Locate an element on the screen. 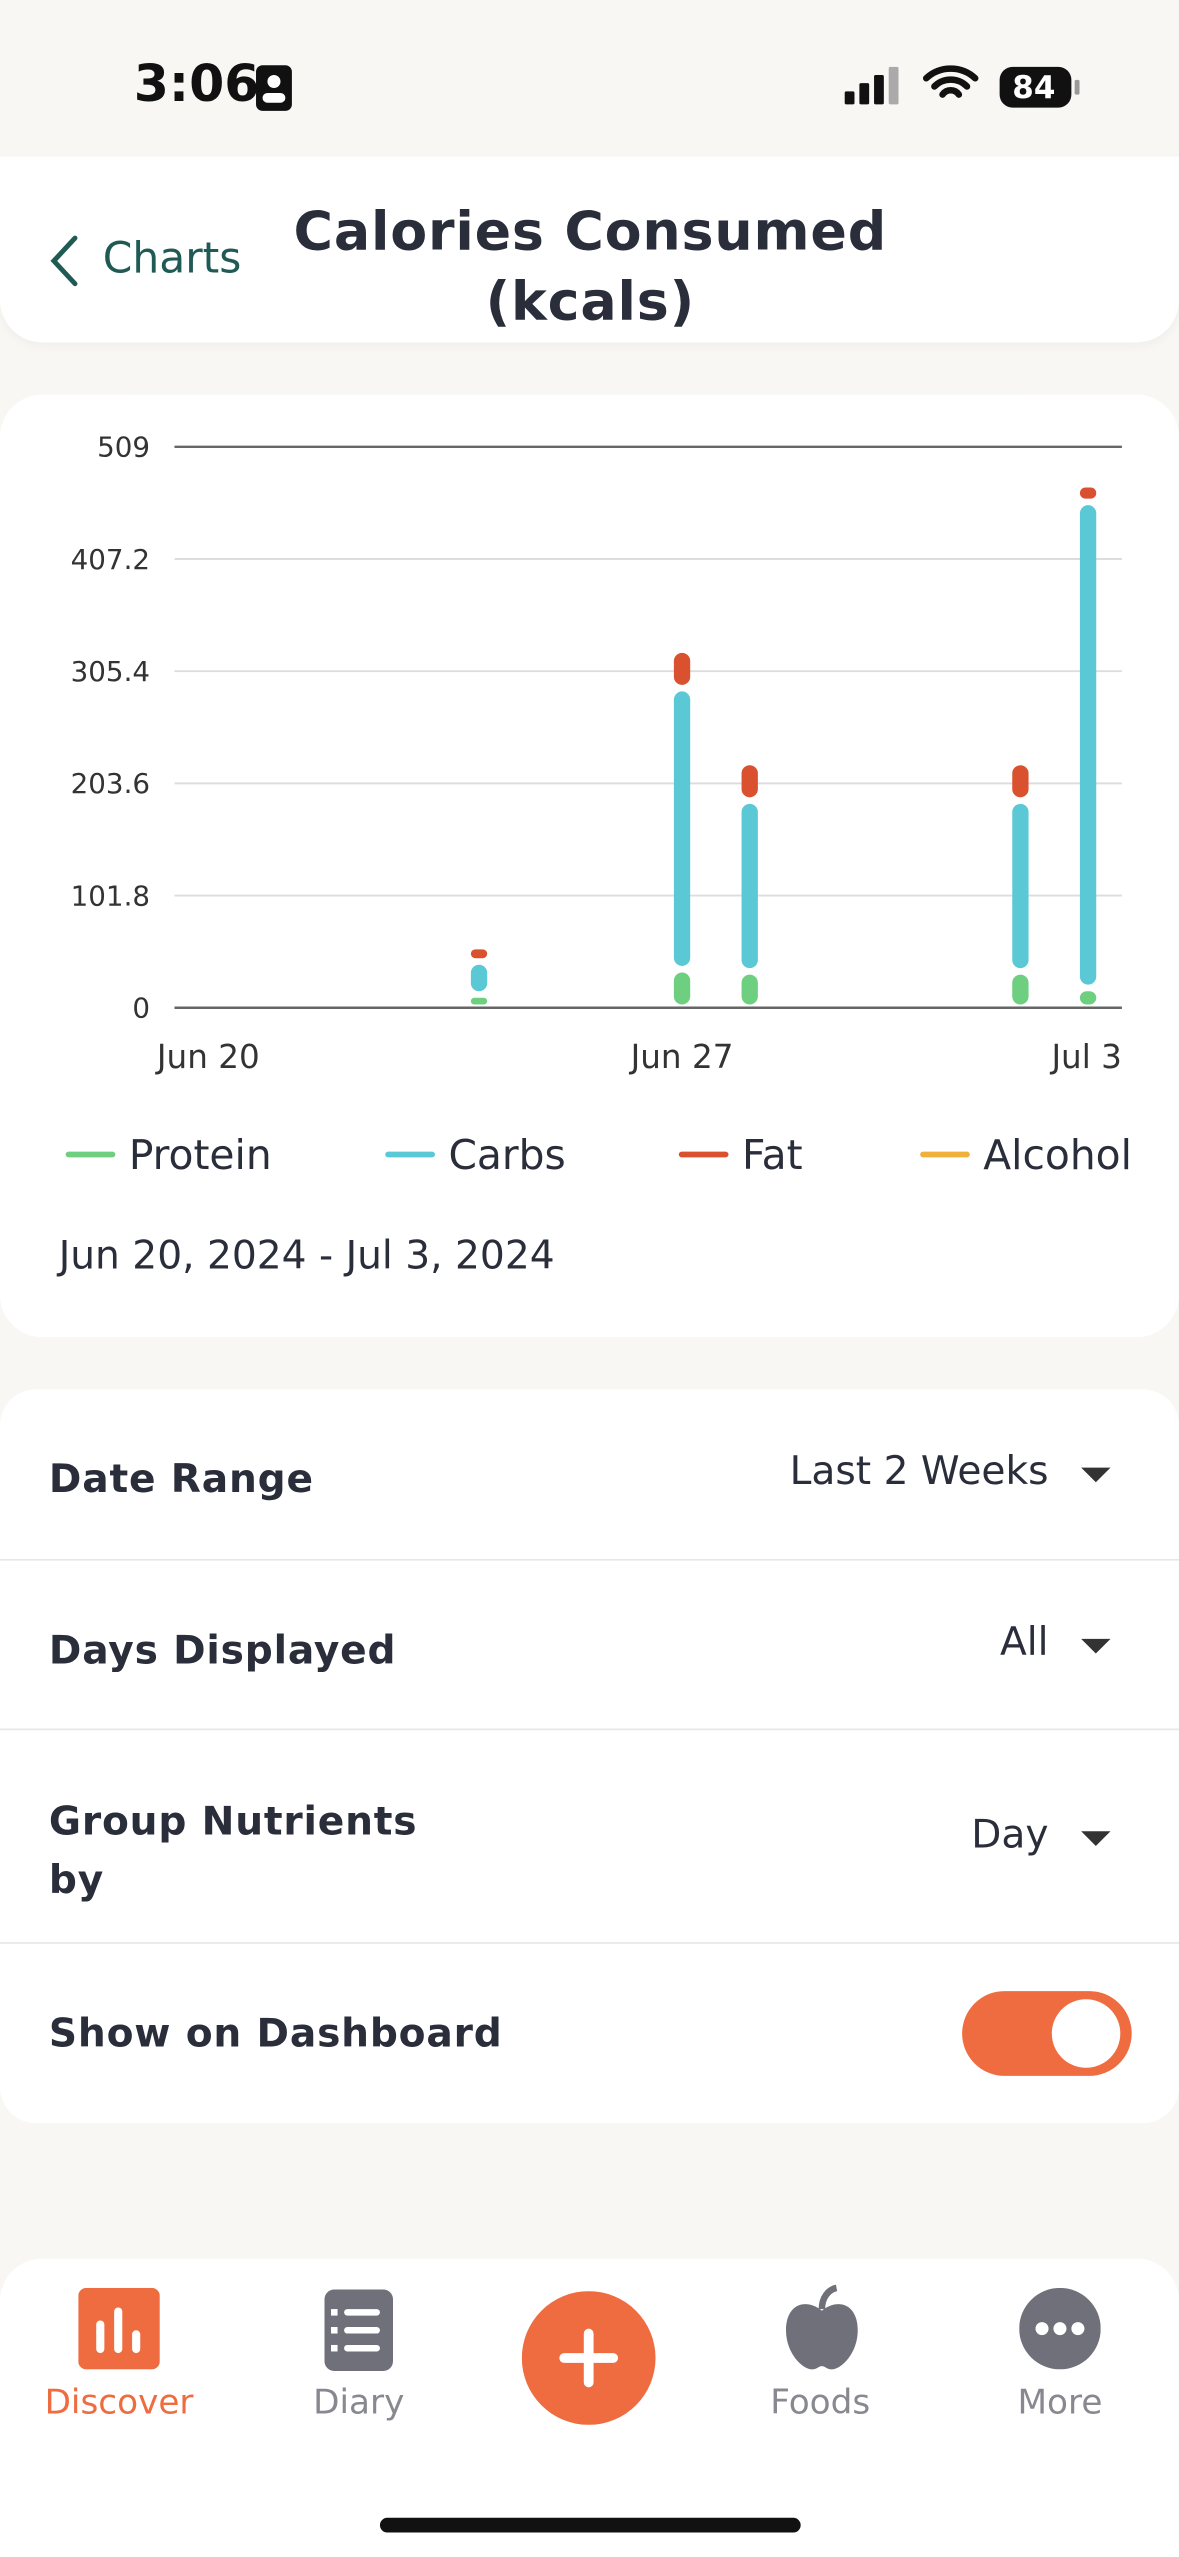 Image resolution: width=1179 pixels, height=2557 pixels. back-button: Charts is located at coordinates (172, 259).